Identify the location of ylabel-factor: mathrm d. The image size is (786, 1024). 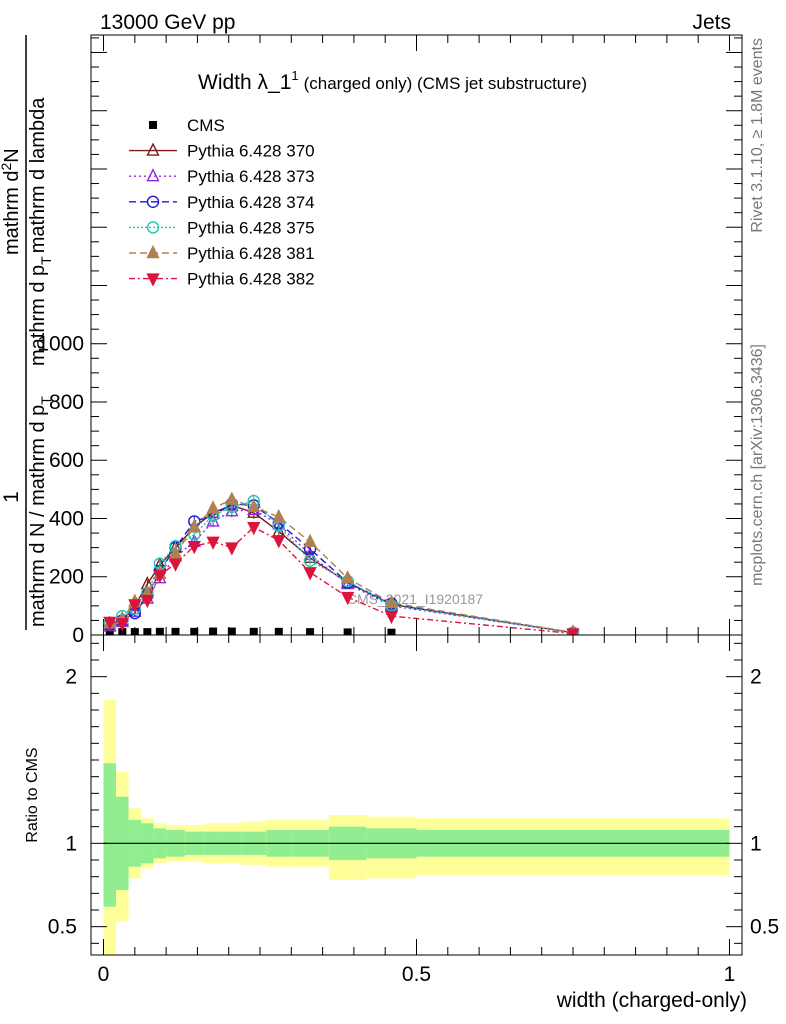
(12, 213).